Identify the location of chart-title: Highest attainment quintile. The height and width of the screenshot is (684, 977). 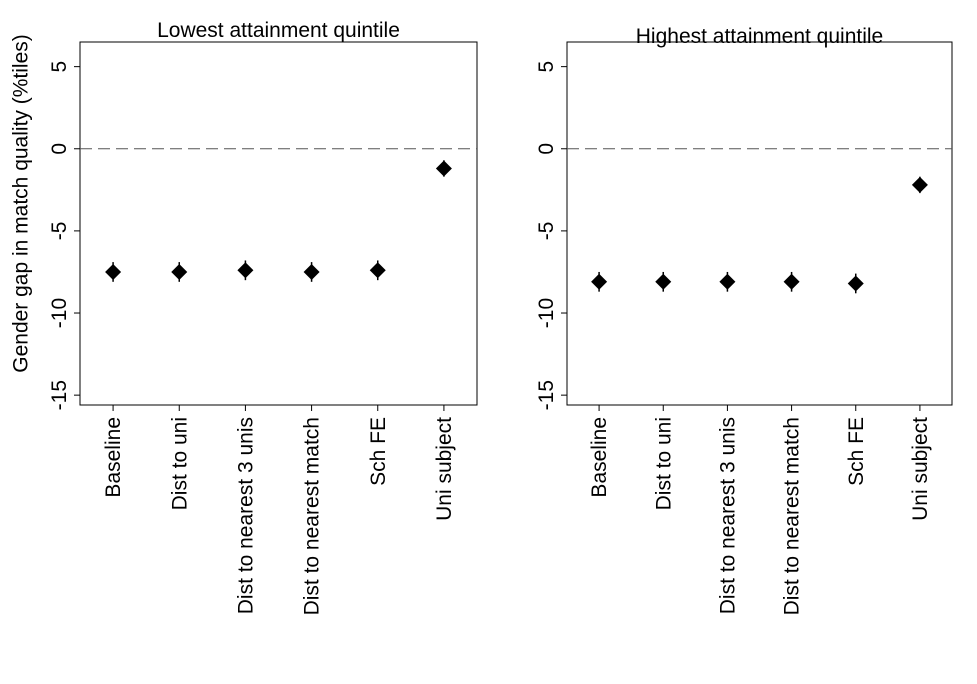
(759, 36).